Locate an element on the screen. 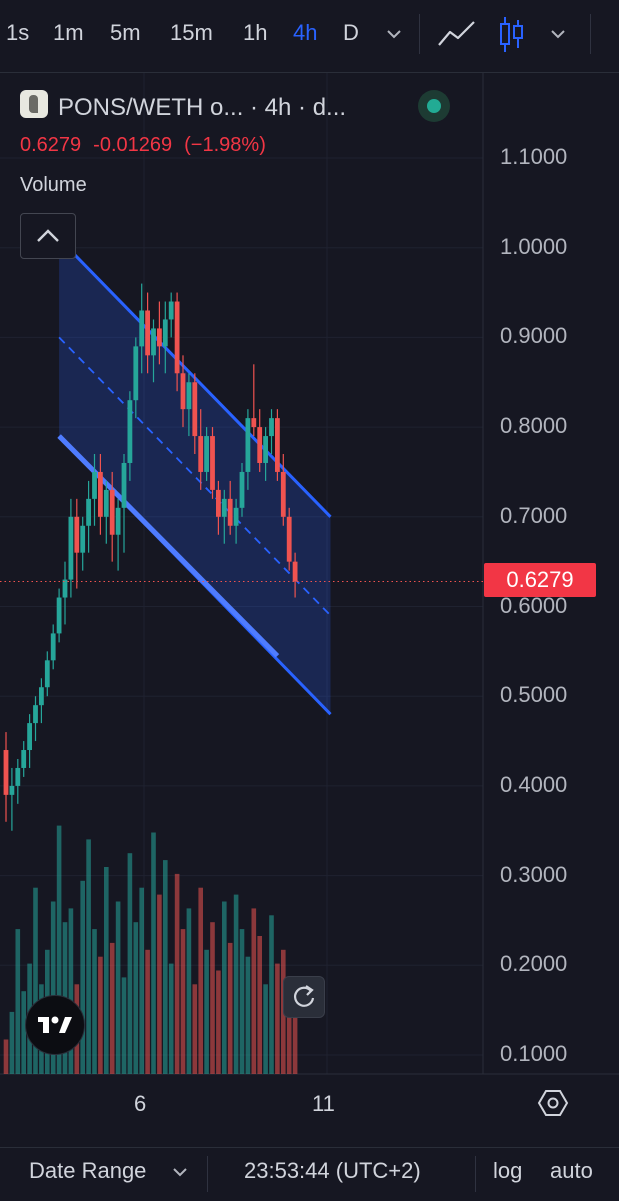  price-tick-label: 0.8000 is located at coordinates (534, 426).